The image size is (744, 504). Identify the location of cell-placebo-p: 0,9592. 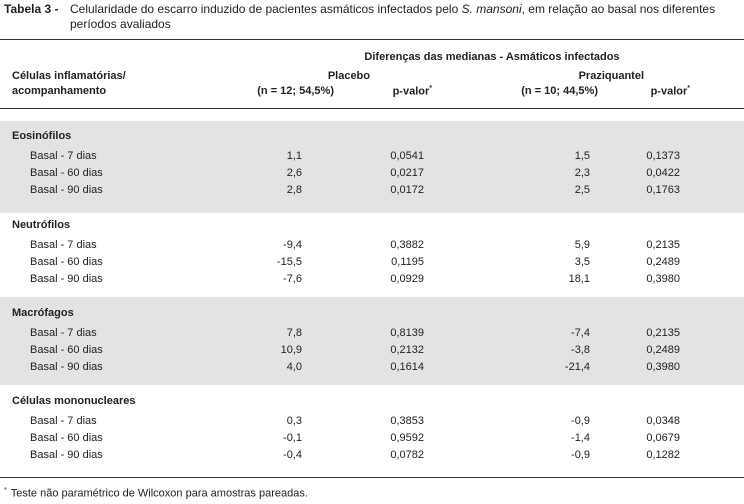
(407, 438).